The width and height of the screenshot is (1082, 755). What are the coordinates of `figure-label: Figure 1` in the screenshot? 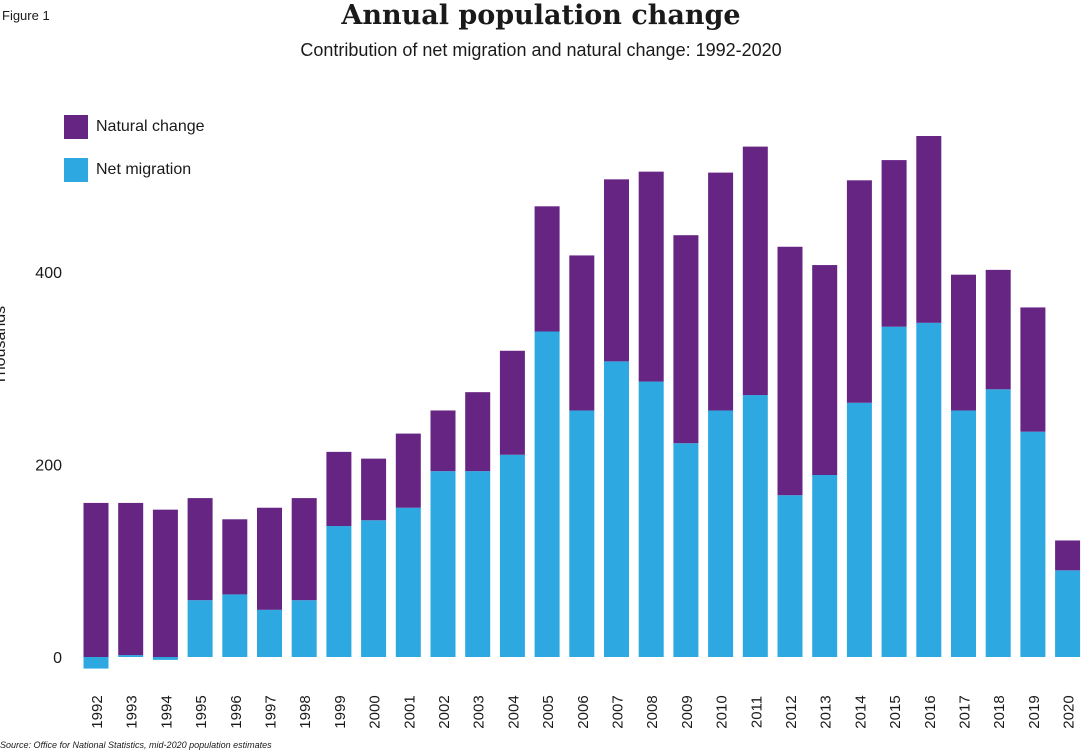 It's located at (26, 15).